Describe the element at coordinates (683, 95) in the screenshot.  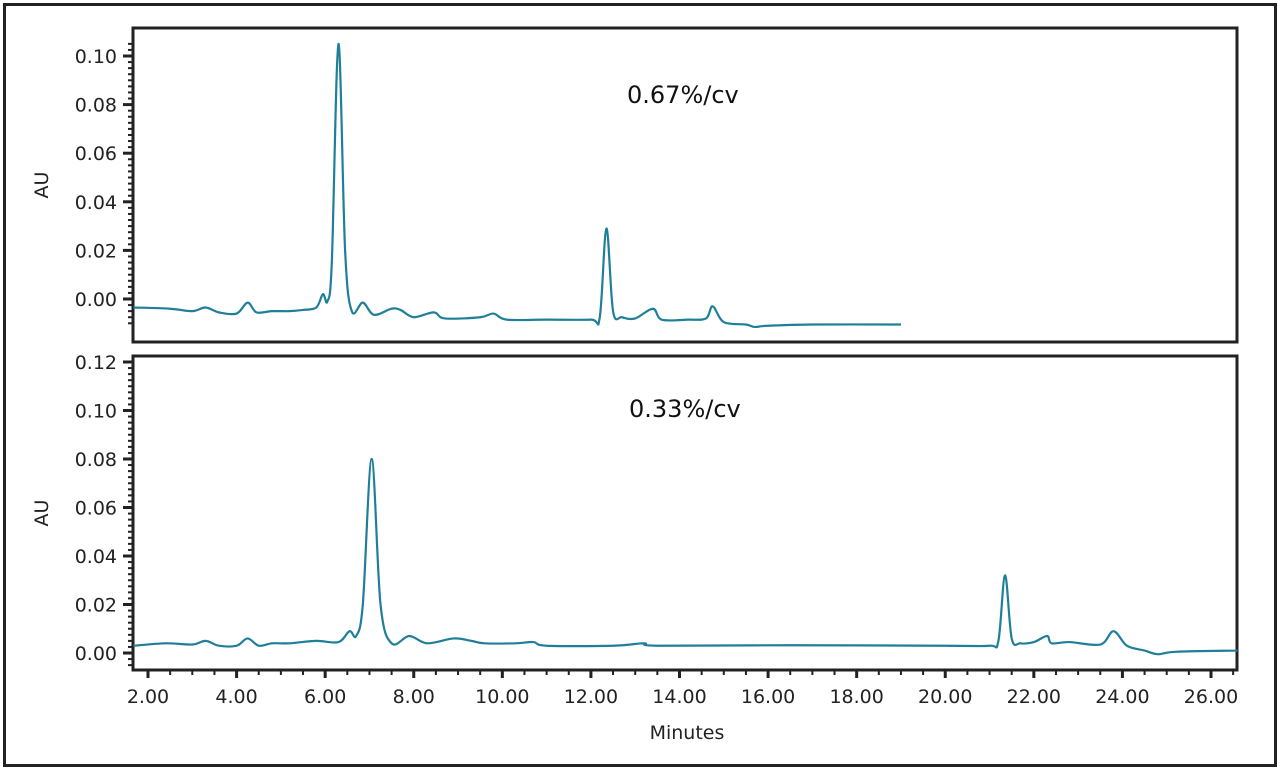
I see `annotation-label: 0.67%/cv` at that location.